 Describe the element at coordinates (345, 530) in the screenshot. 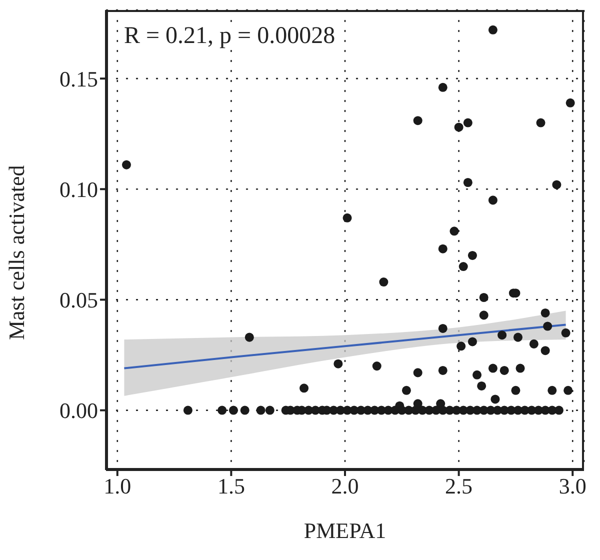

I see `x-axis-title: PMEPA1` at that location.